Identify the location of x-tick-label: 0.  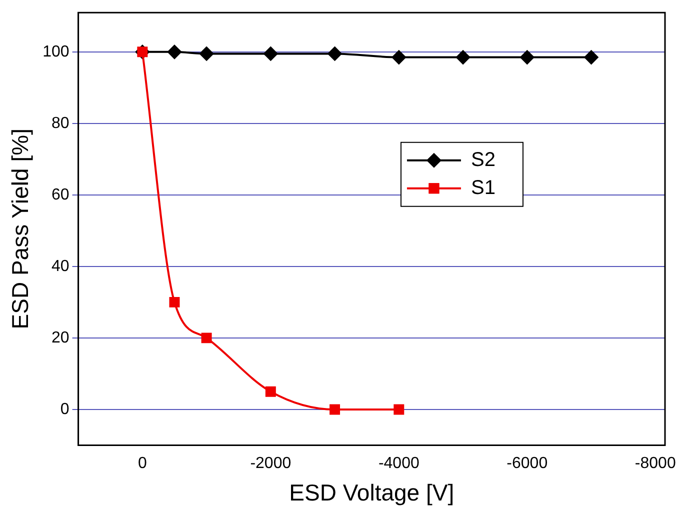
(142, 463).